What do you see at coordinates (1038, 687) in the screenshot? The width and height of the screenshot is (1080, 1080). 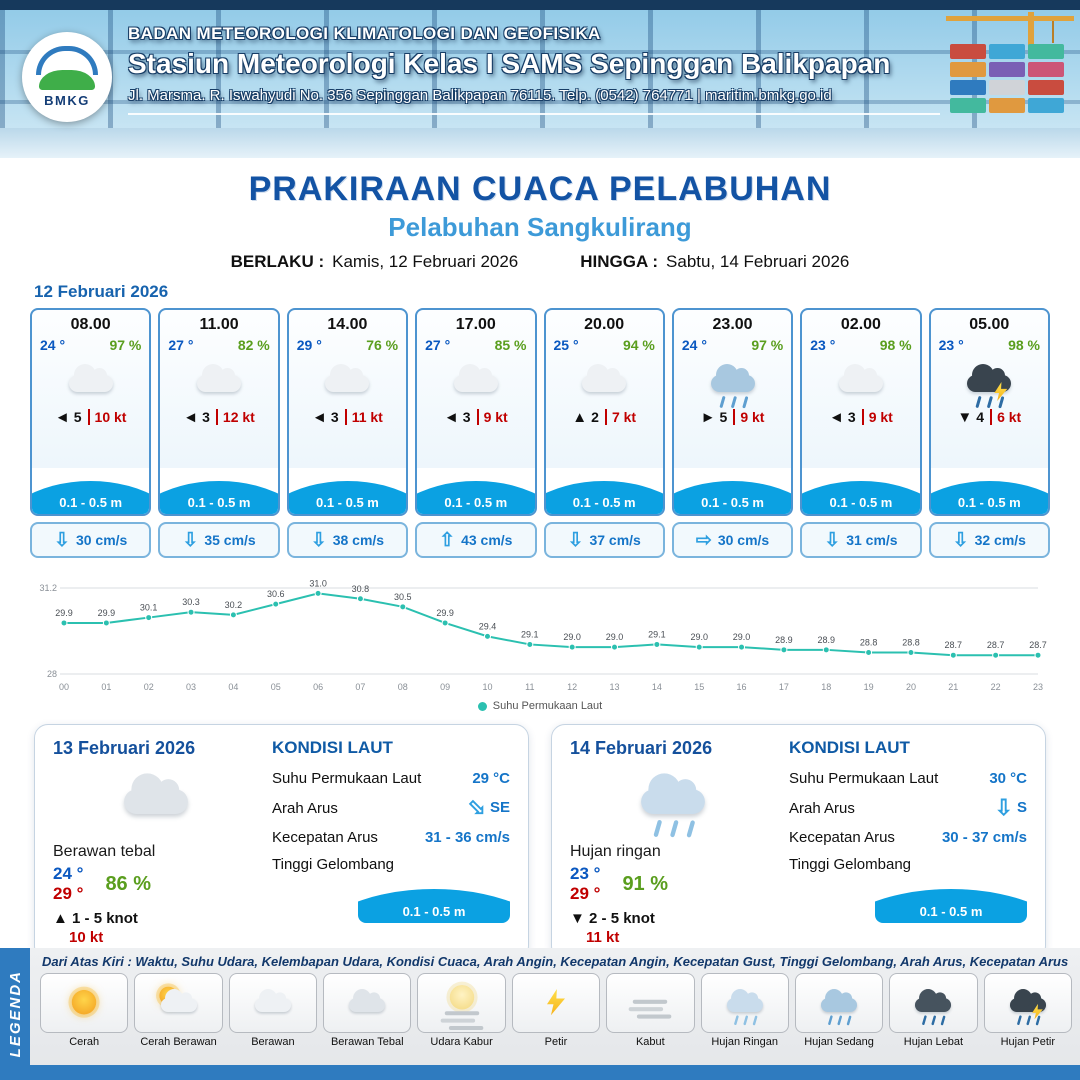 I see `svg-text: 23` at bounding box center [1038, 687].